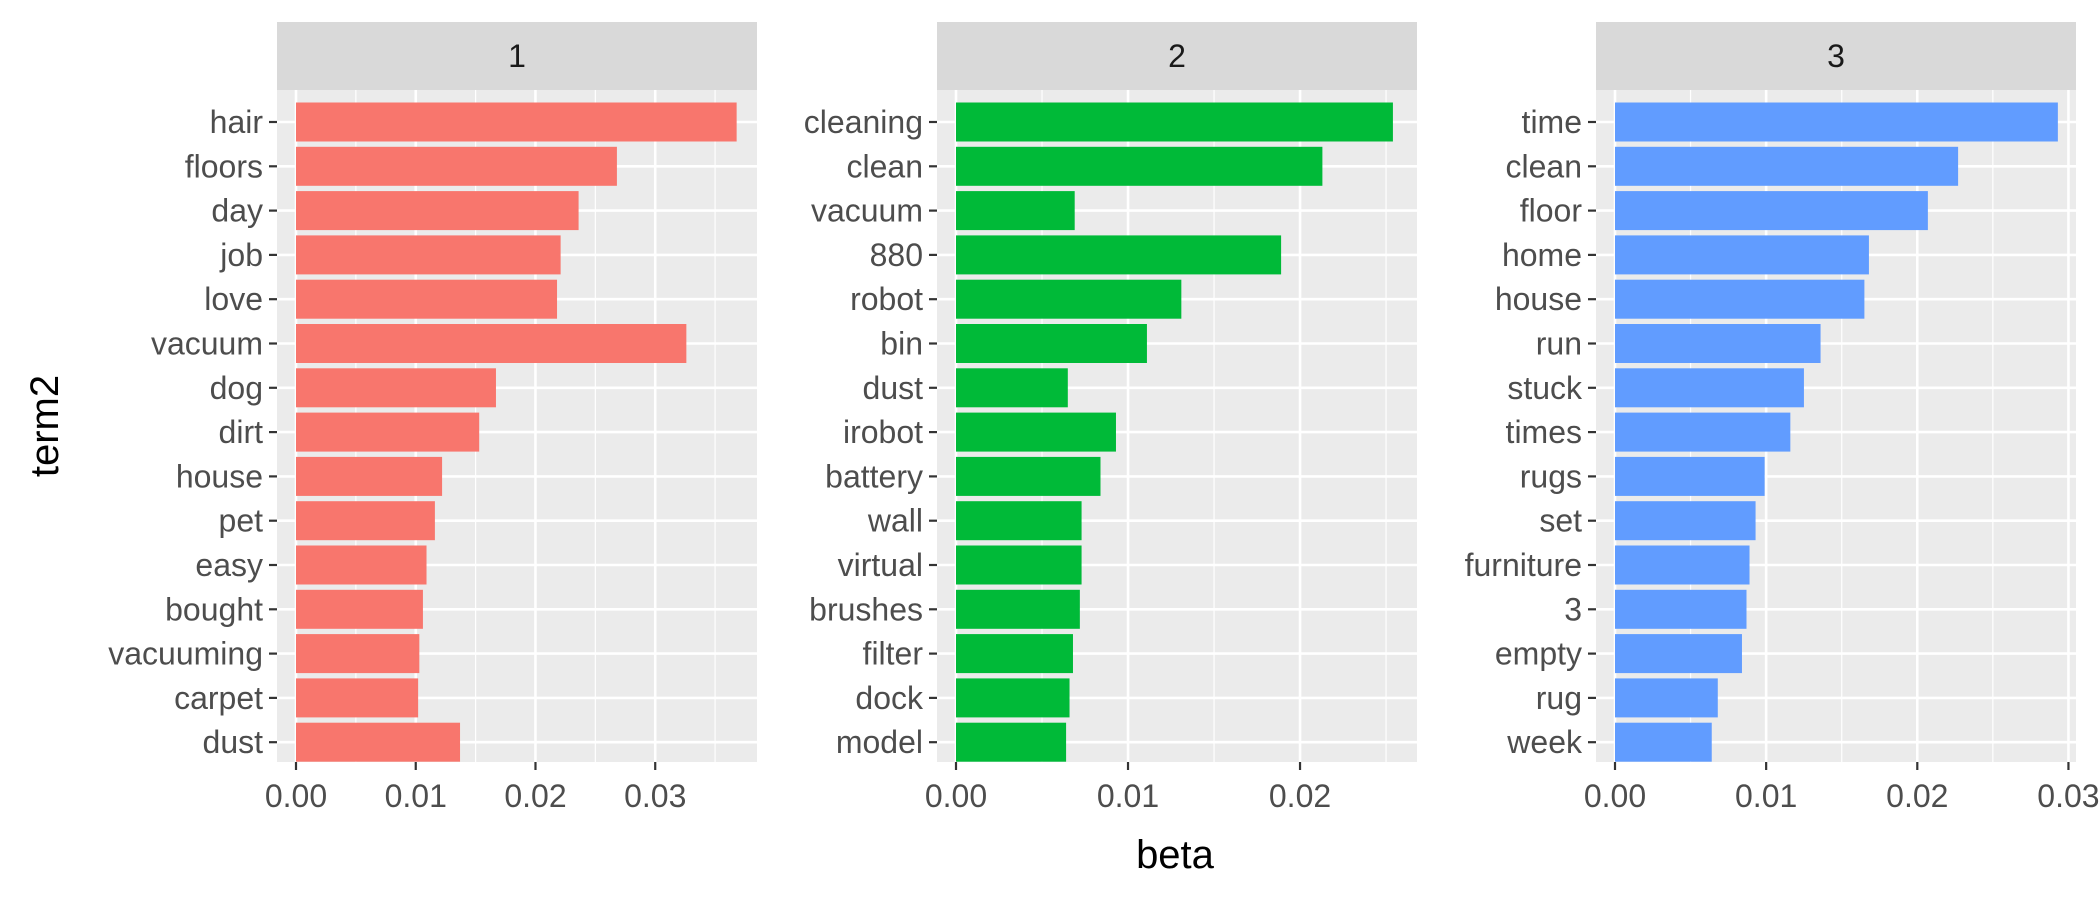 Image resolution: width=2100 pixels, height=900 pixels. What do you see at coordinates (224, 166) in the screenshot?
I see `y-tick-label: floors` at bounding box center [224, 166].